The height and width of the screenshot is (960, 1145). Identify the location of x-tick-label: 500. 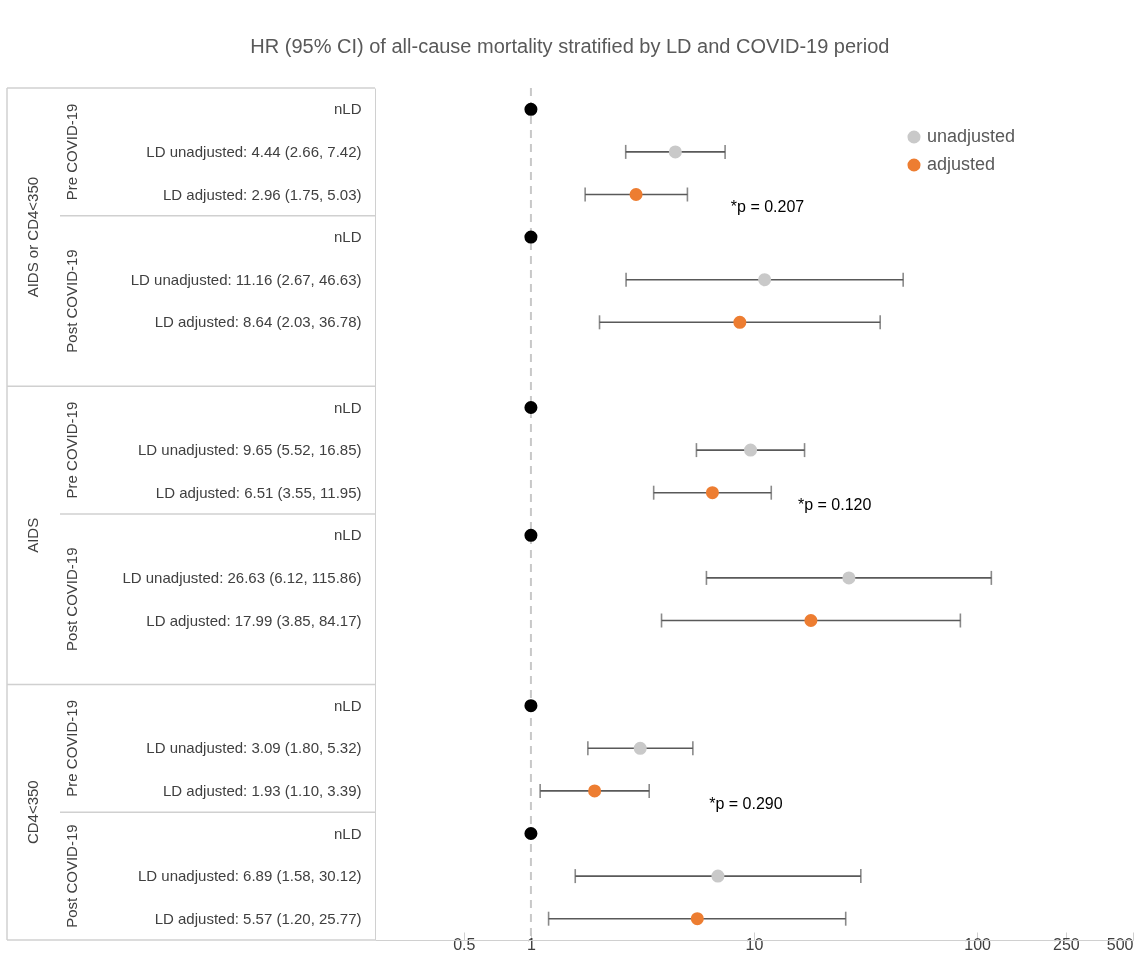
(1120, 944).